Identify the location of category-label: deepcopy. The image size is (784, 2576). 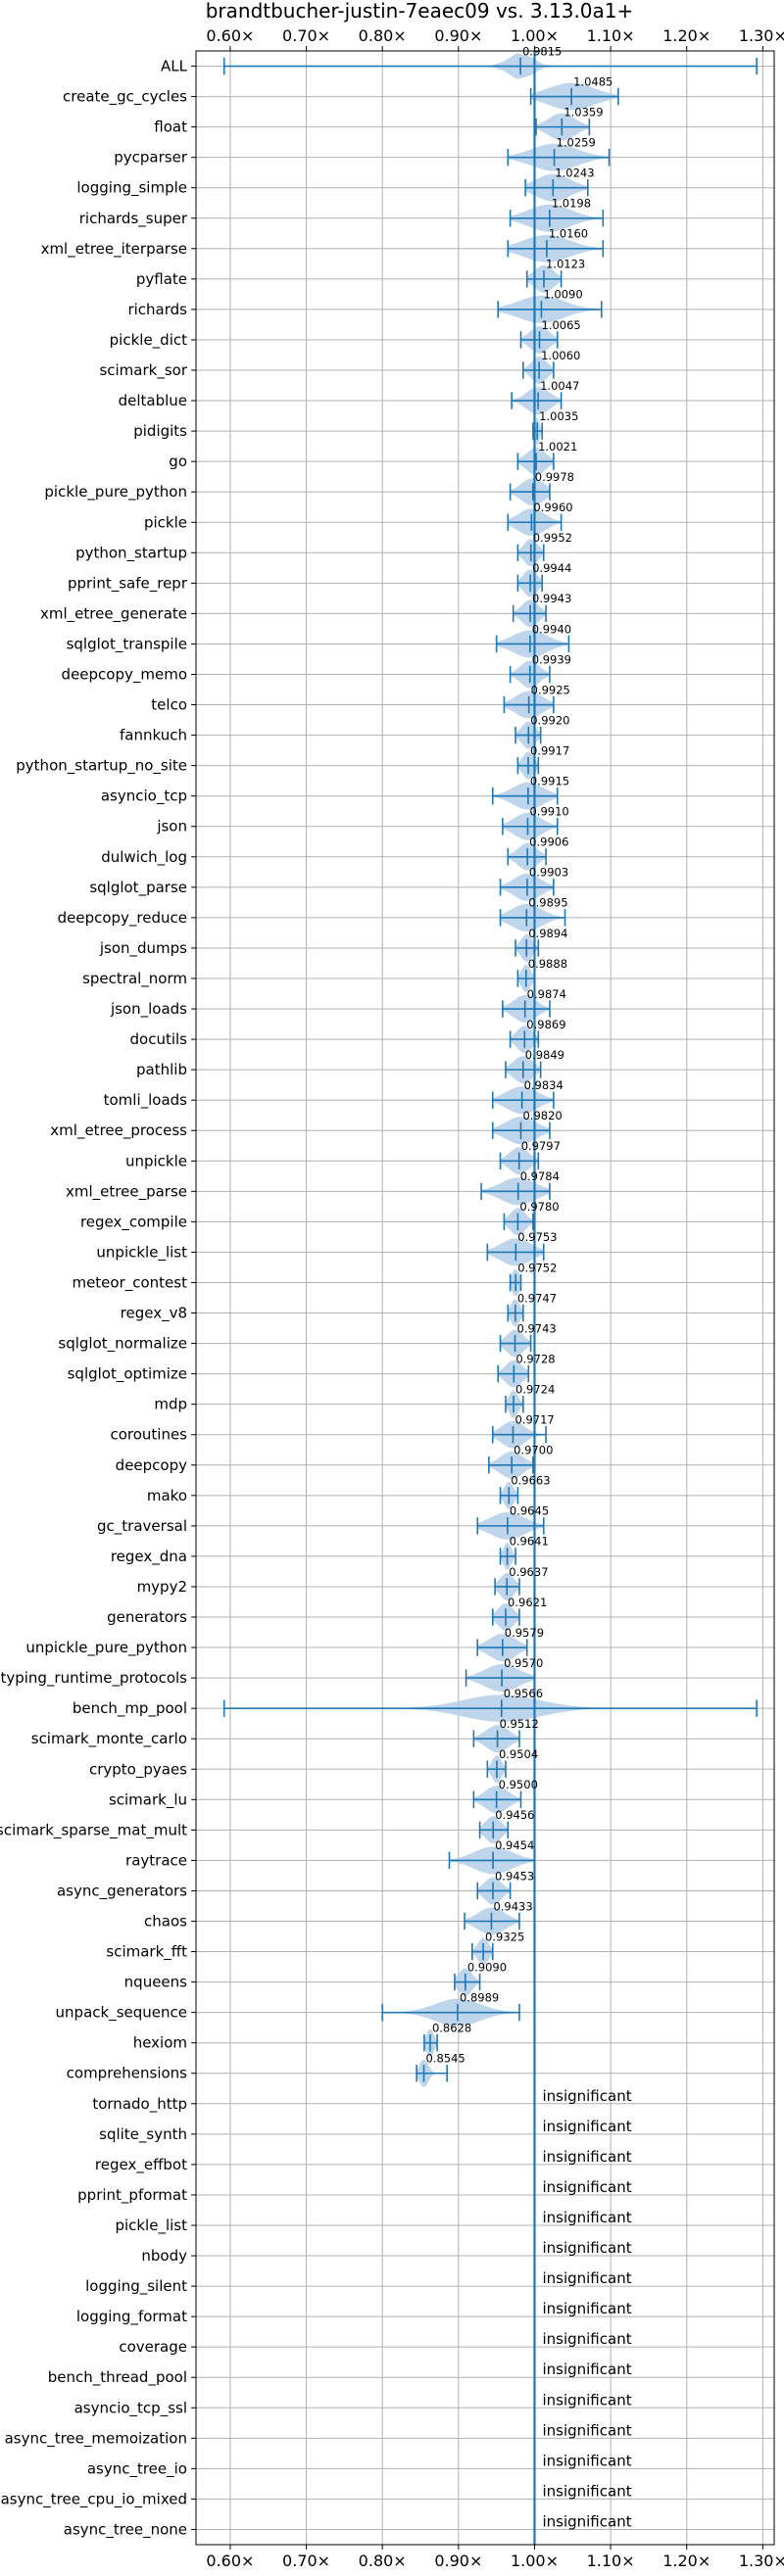
(151, 1465).